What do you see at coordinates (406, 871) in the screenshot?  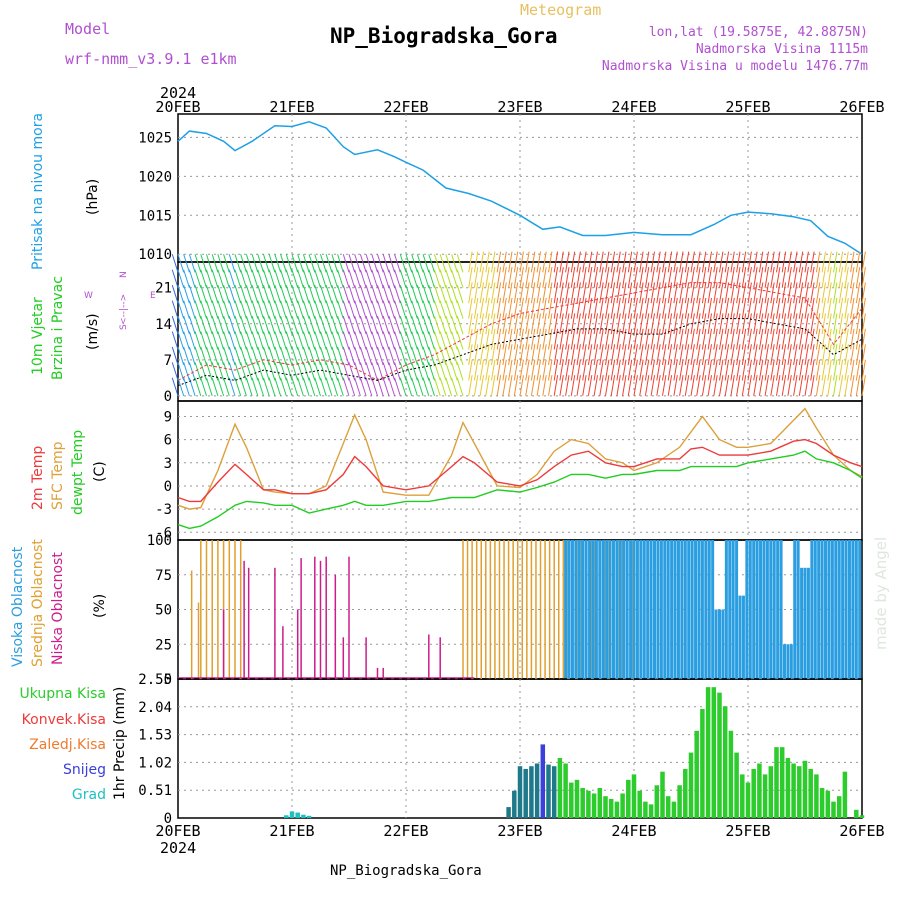 I see `footer-title: NP_Biogradska_Gora` at bounding box center [406, 871].